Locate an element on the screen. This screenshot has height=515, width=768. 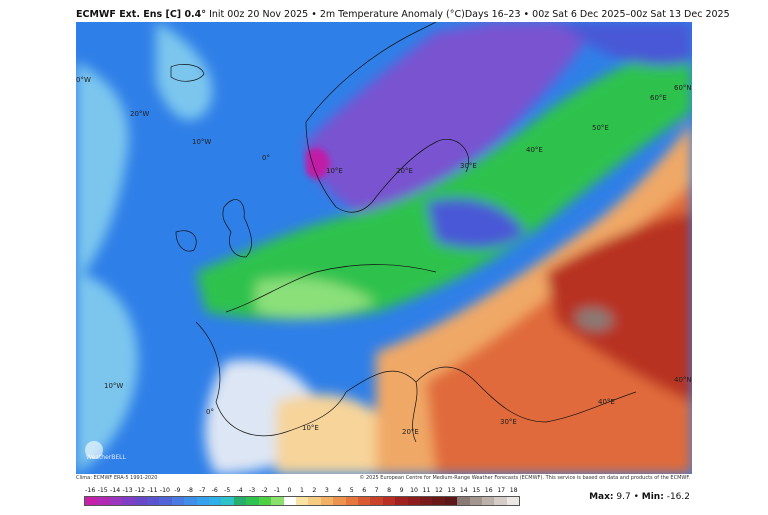
colorbar-tick-label: -12 is located at coordinates (140, 490).